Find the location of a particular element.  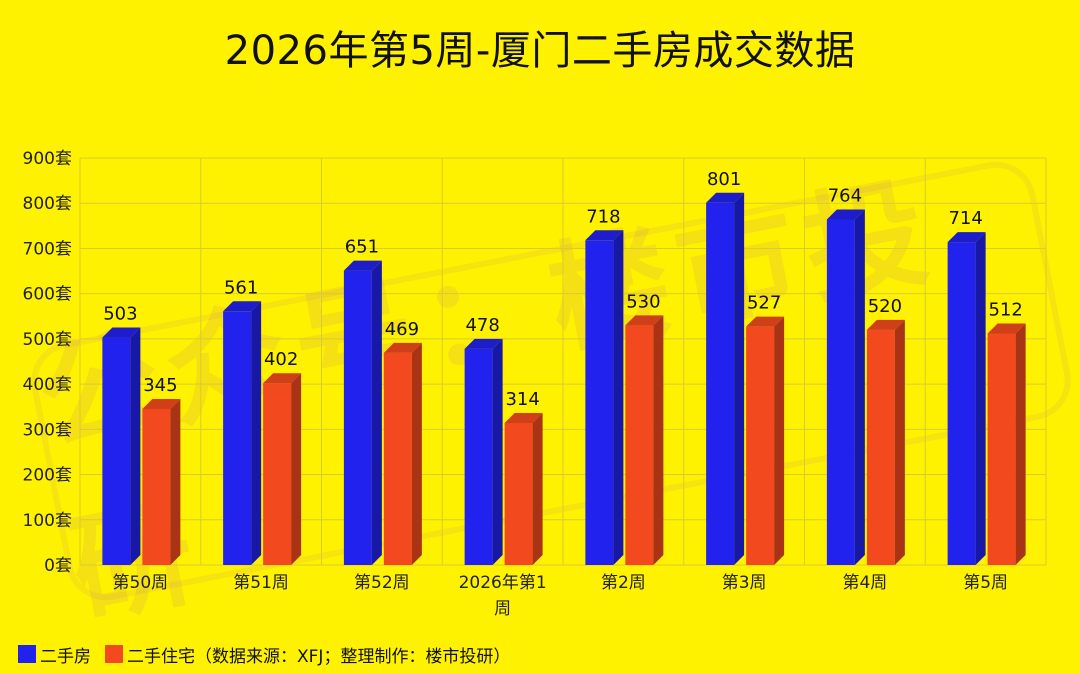

data-label: 512 is located at coordinates (1005, 309).